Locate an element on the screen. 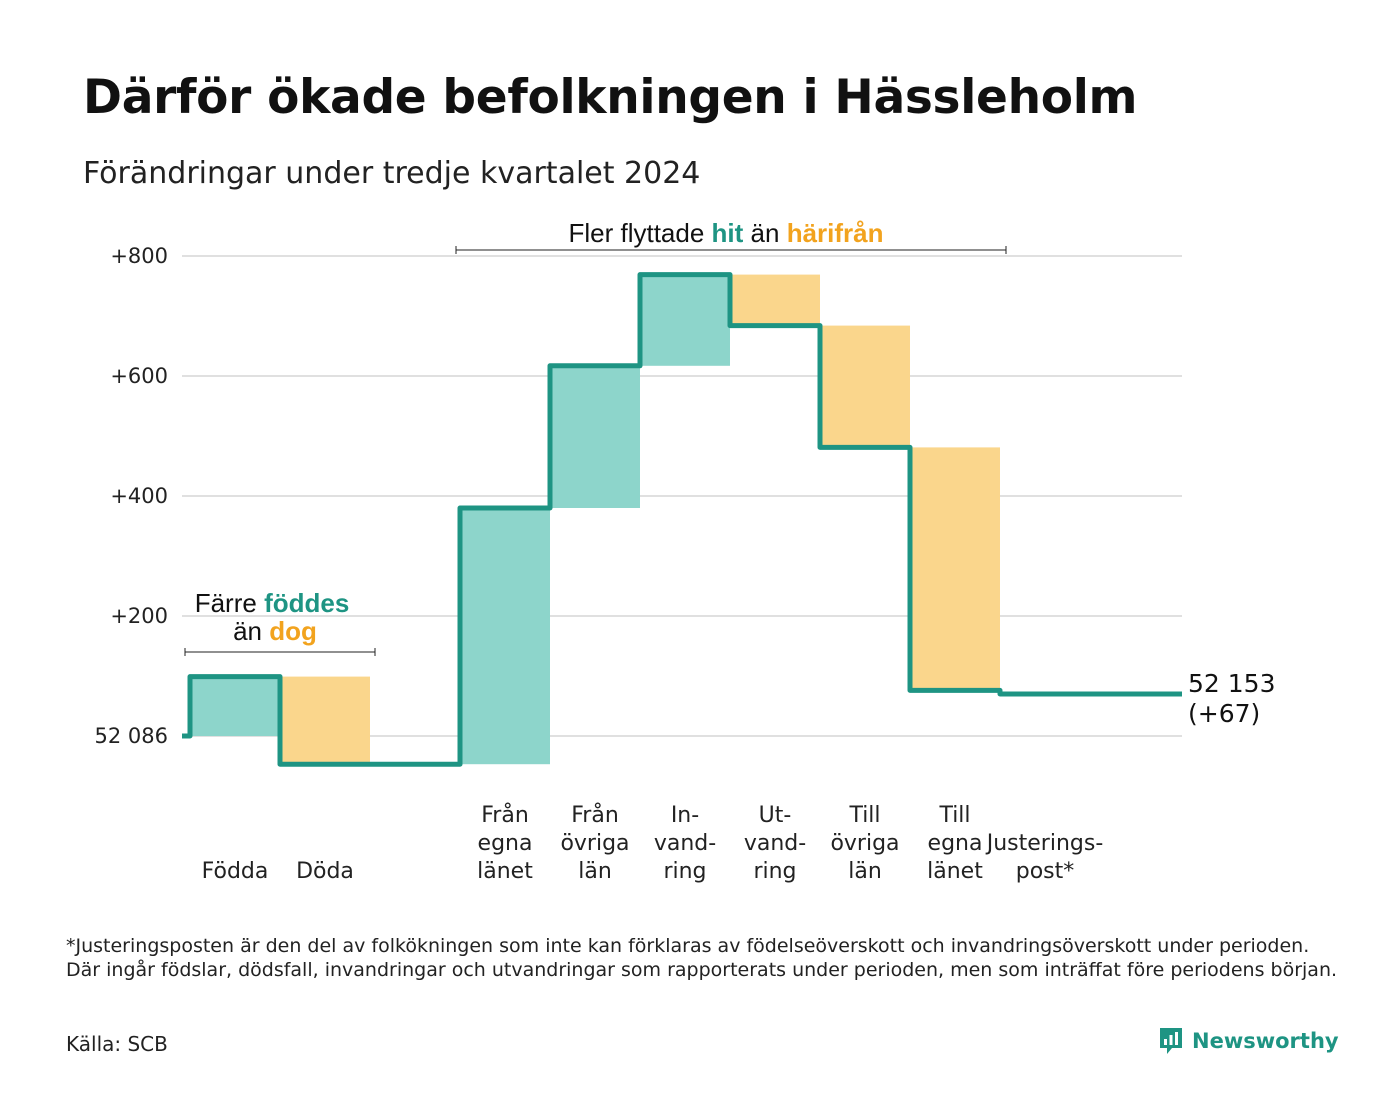 The height and width of the screenshot is (1120, 1400). category-label: In- is located at coordinates (685, 815).